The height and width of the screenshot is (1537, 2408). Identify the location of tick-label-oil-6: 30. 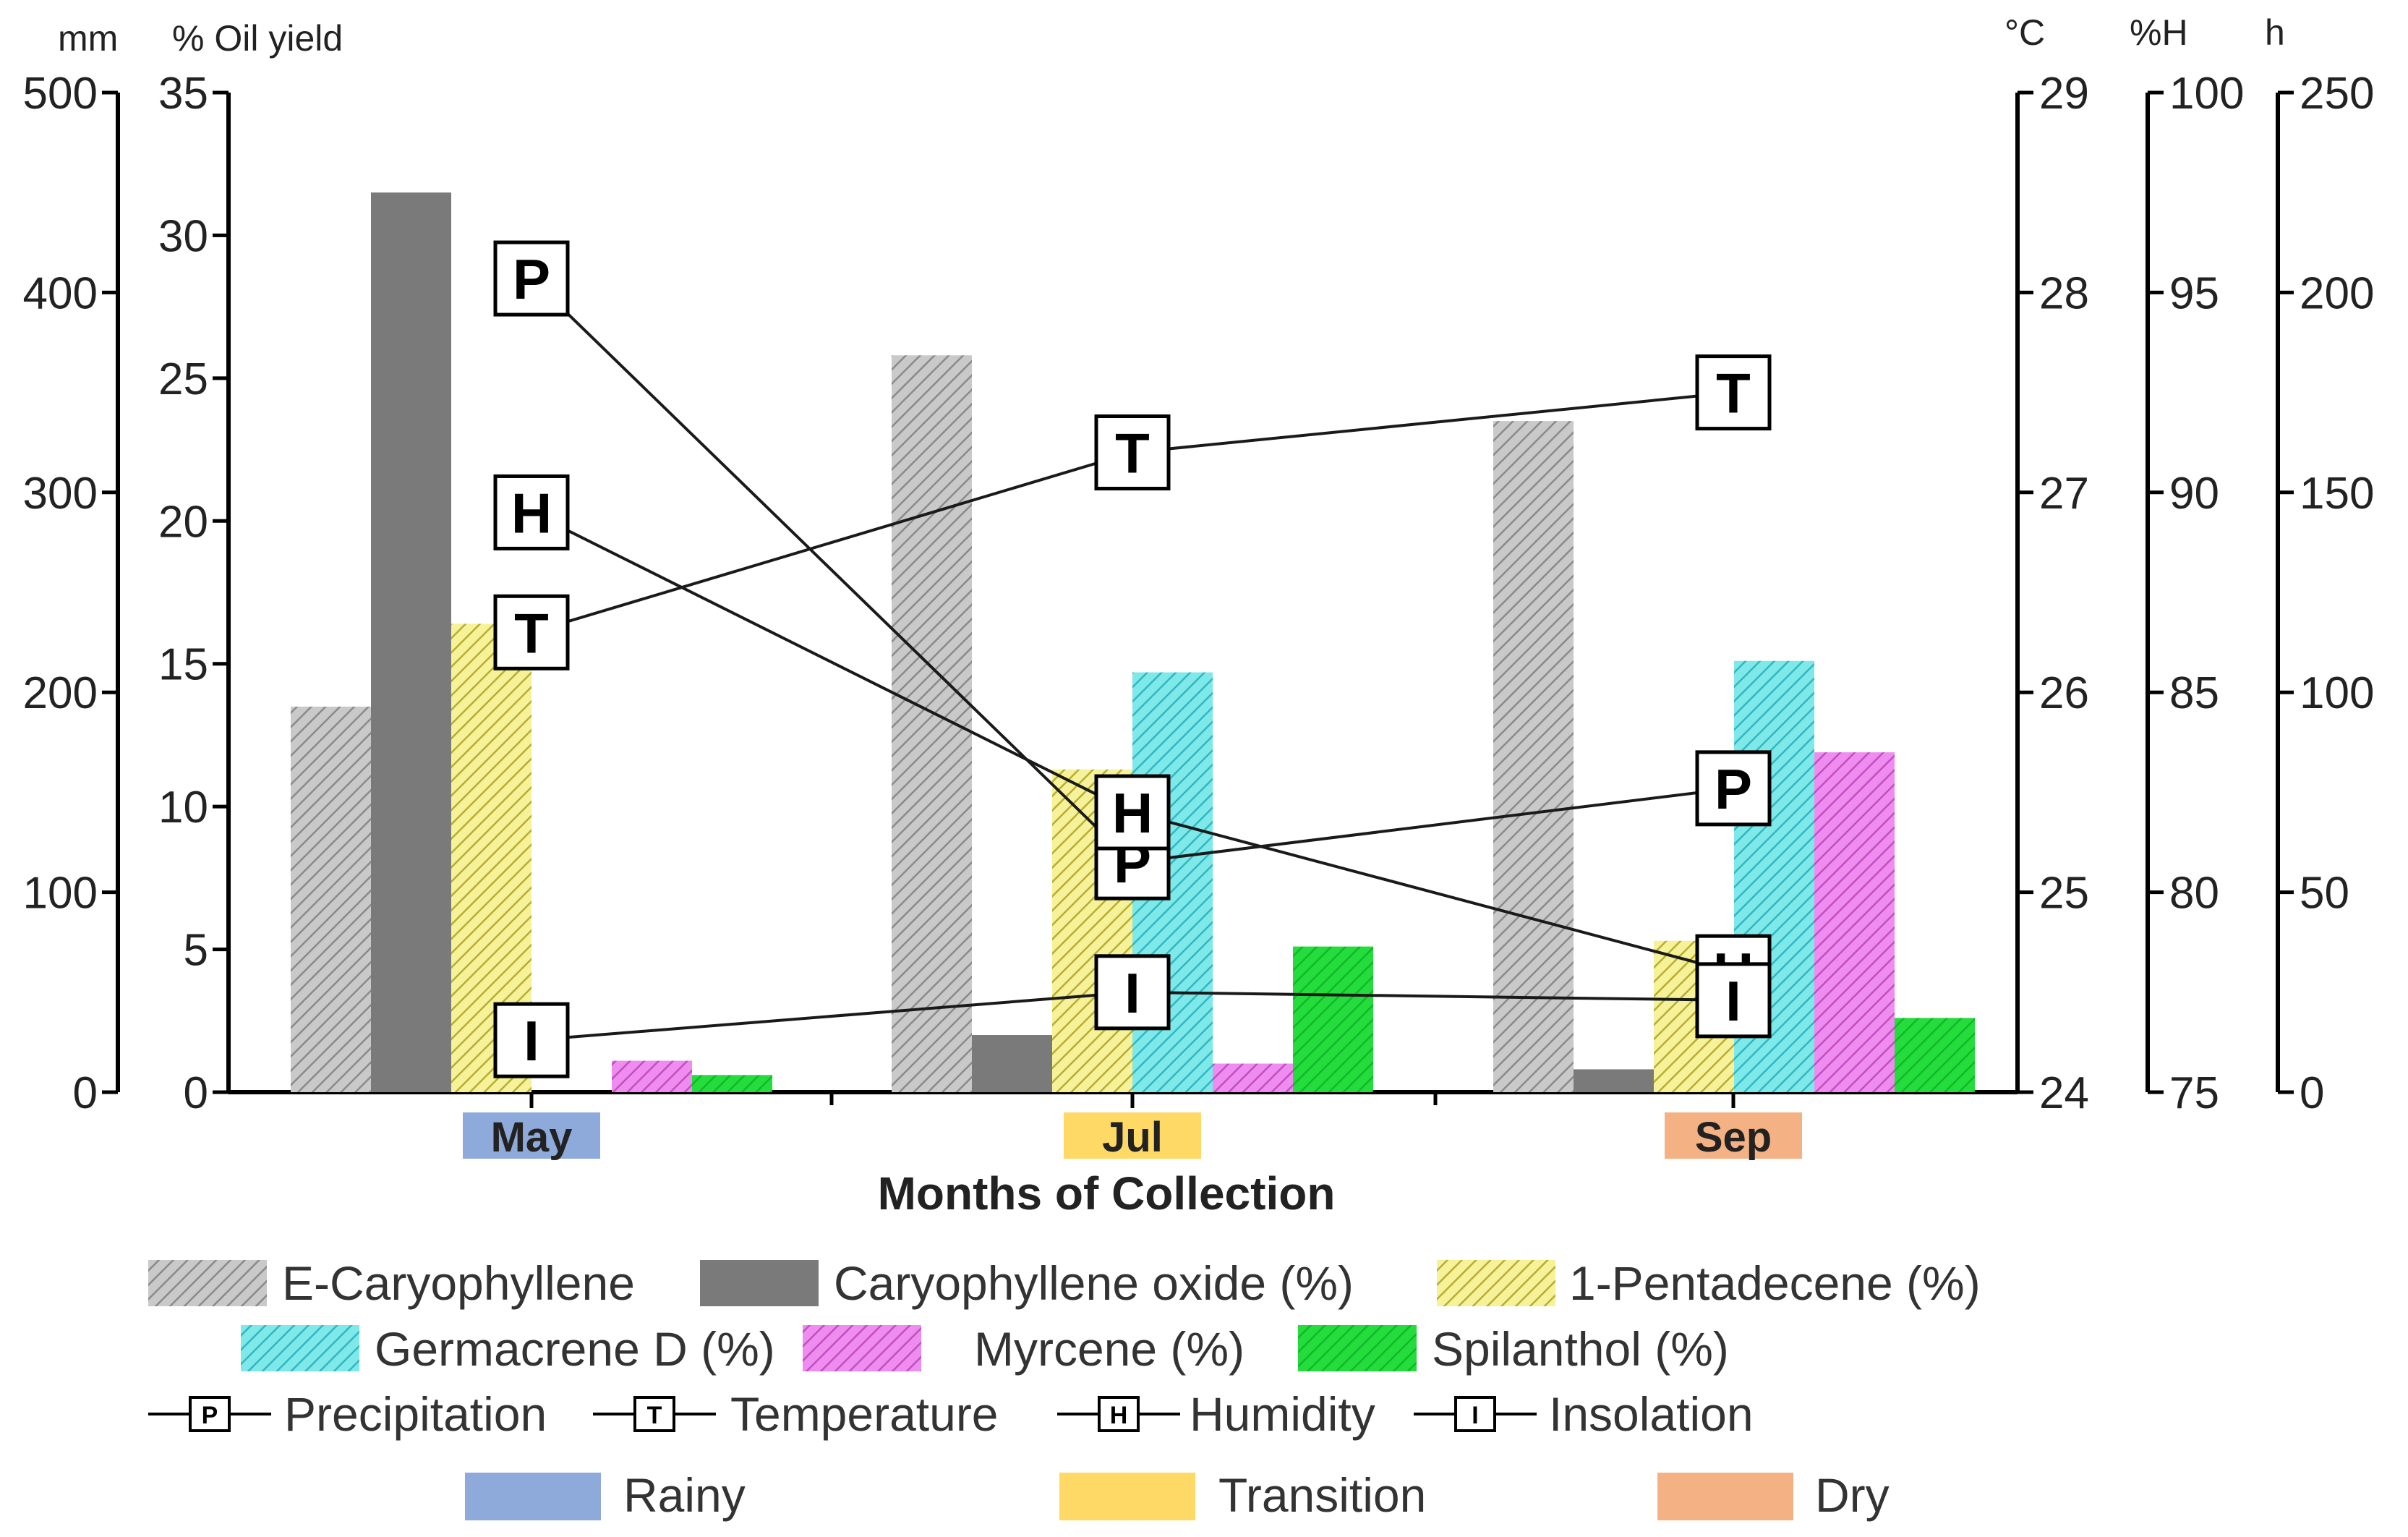
(183, 236).